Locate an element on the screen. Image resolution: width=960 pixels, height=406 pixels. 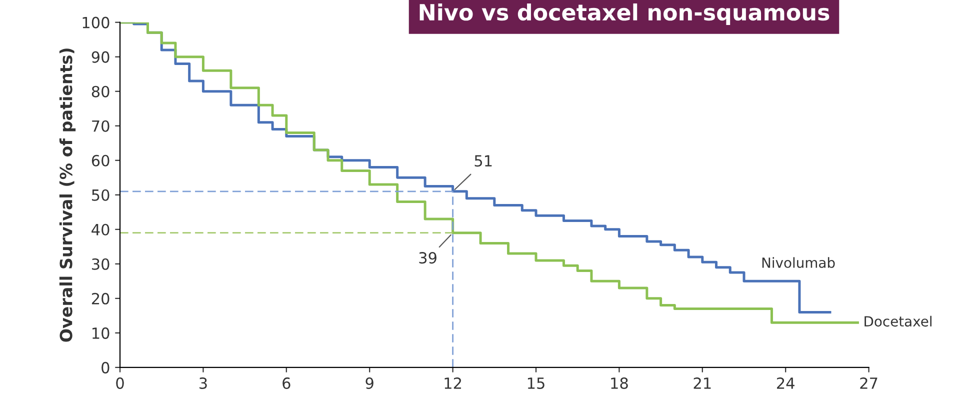
y-tick-label: 90 is located at coordinates (101, 57).